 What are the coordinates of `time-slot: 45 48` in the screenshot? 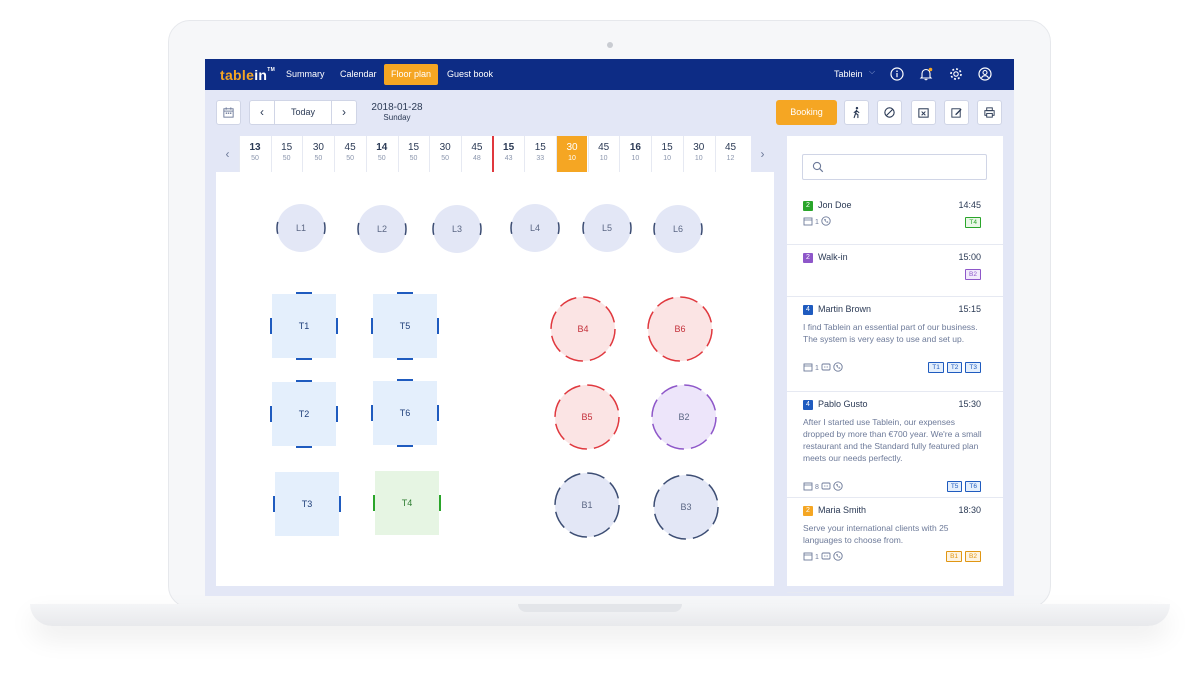 It's located at (476, 154).